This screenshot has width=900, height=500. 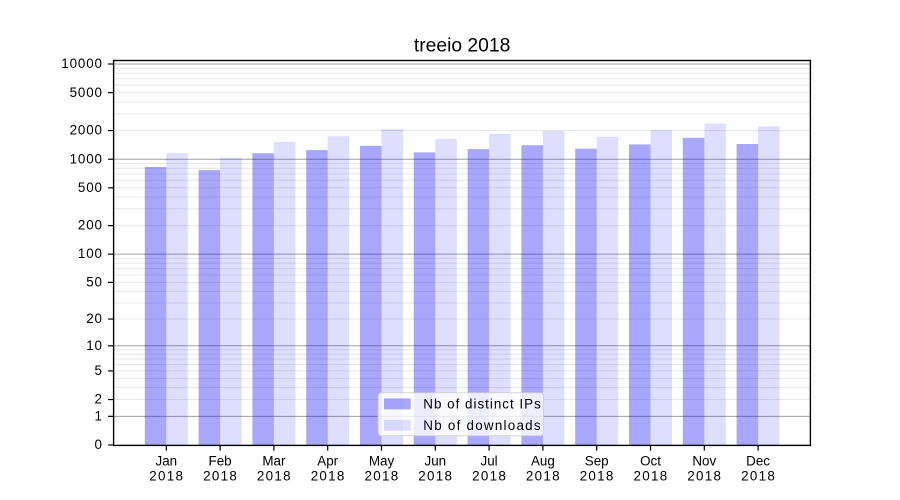 I want to click on svg-text: 50, so click(x=94, y=281).